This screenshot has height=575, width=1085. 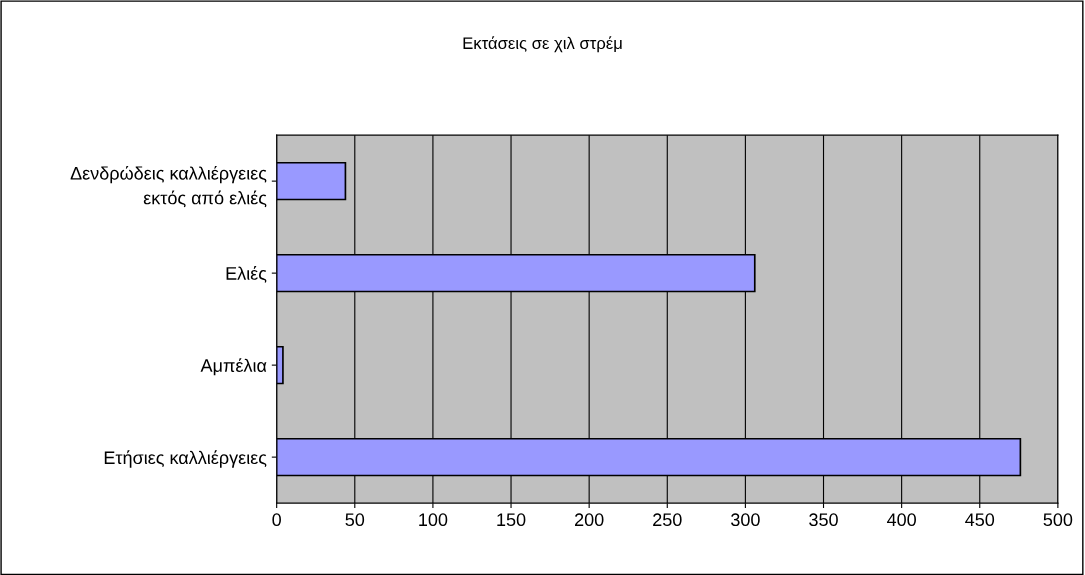 I want to click on chart-title: Εκτάσεις σε χιλ στρέμ, so click(x=542, y=44).